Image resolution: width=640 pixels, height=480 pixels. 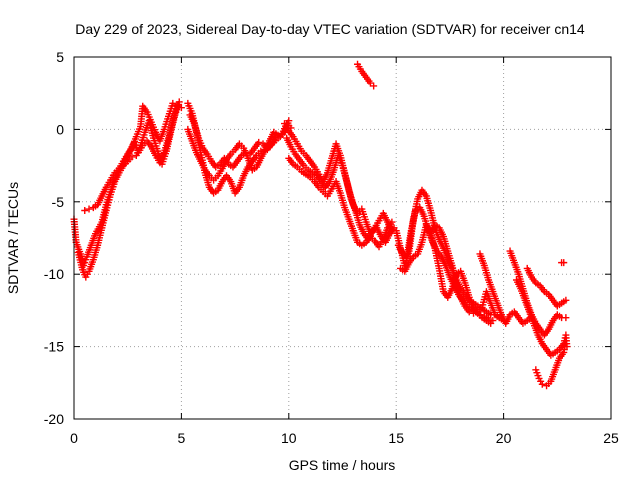 I want to click on y-tick-label: -15, so click(x=54, y=347).